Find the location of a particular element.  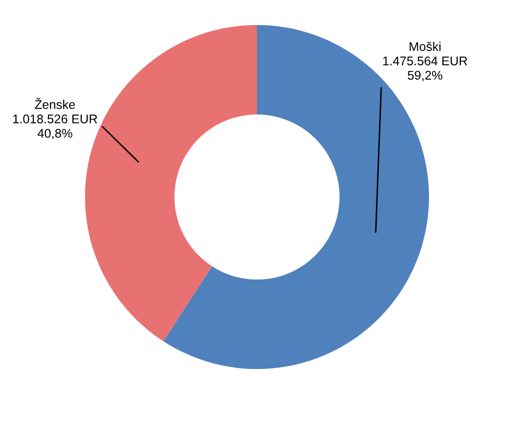

data-label: 1.018.526 EUR 40,8% is located at coordinates (55, 127).